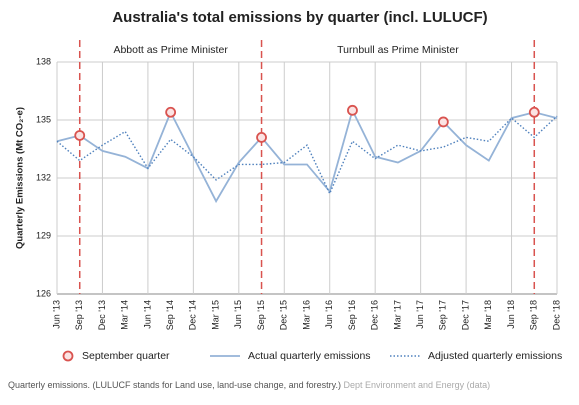 The image size is (579, 405). What do you see at coordinates (43, 235) in the screenshot?
I see `y-tick-label: 129` at bounding box center [43, 235].